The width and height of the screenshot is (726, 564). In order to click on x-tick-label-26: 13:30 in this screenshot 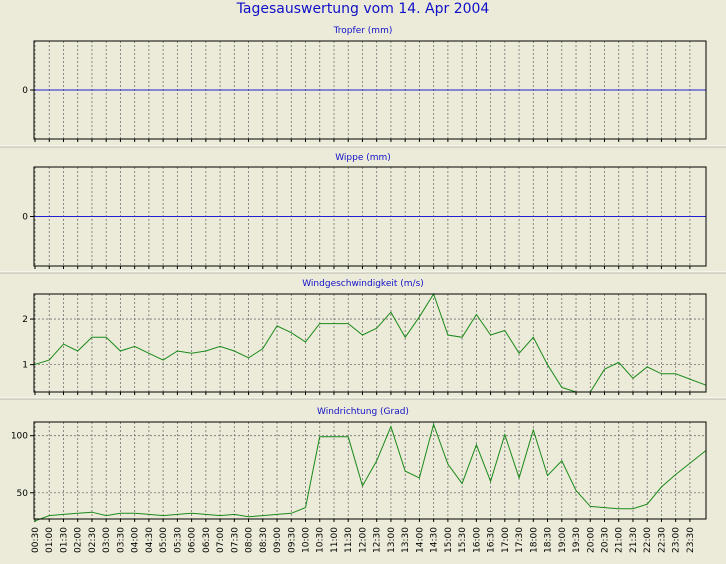, I will do `click(406, 540)`.